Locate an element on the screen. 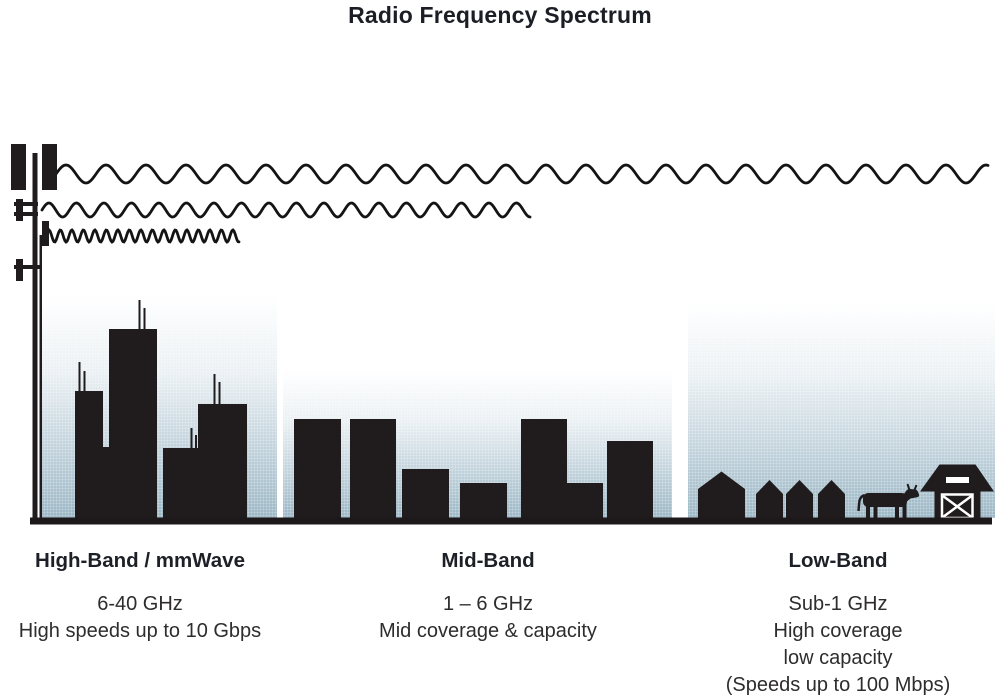  mid-band-description: Mid coverage & capacity is located at coordinates (488, 631).